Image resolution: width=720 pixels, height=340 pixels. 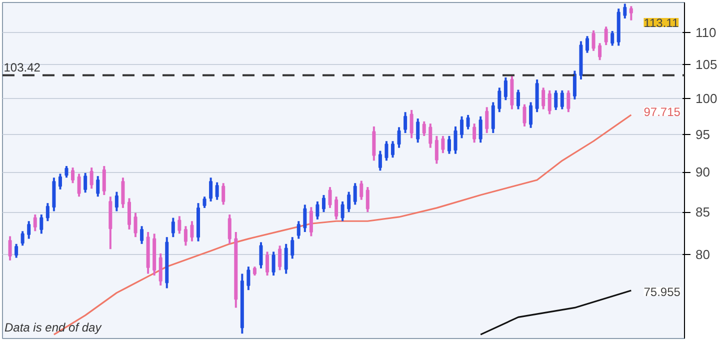 I want to click on y-tick-label: 85, so click(x=703, y=212).